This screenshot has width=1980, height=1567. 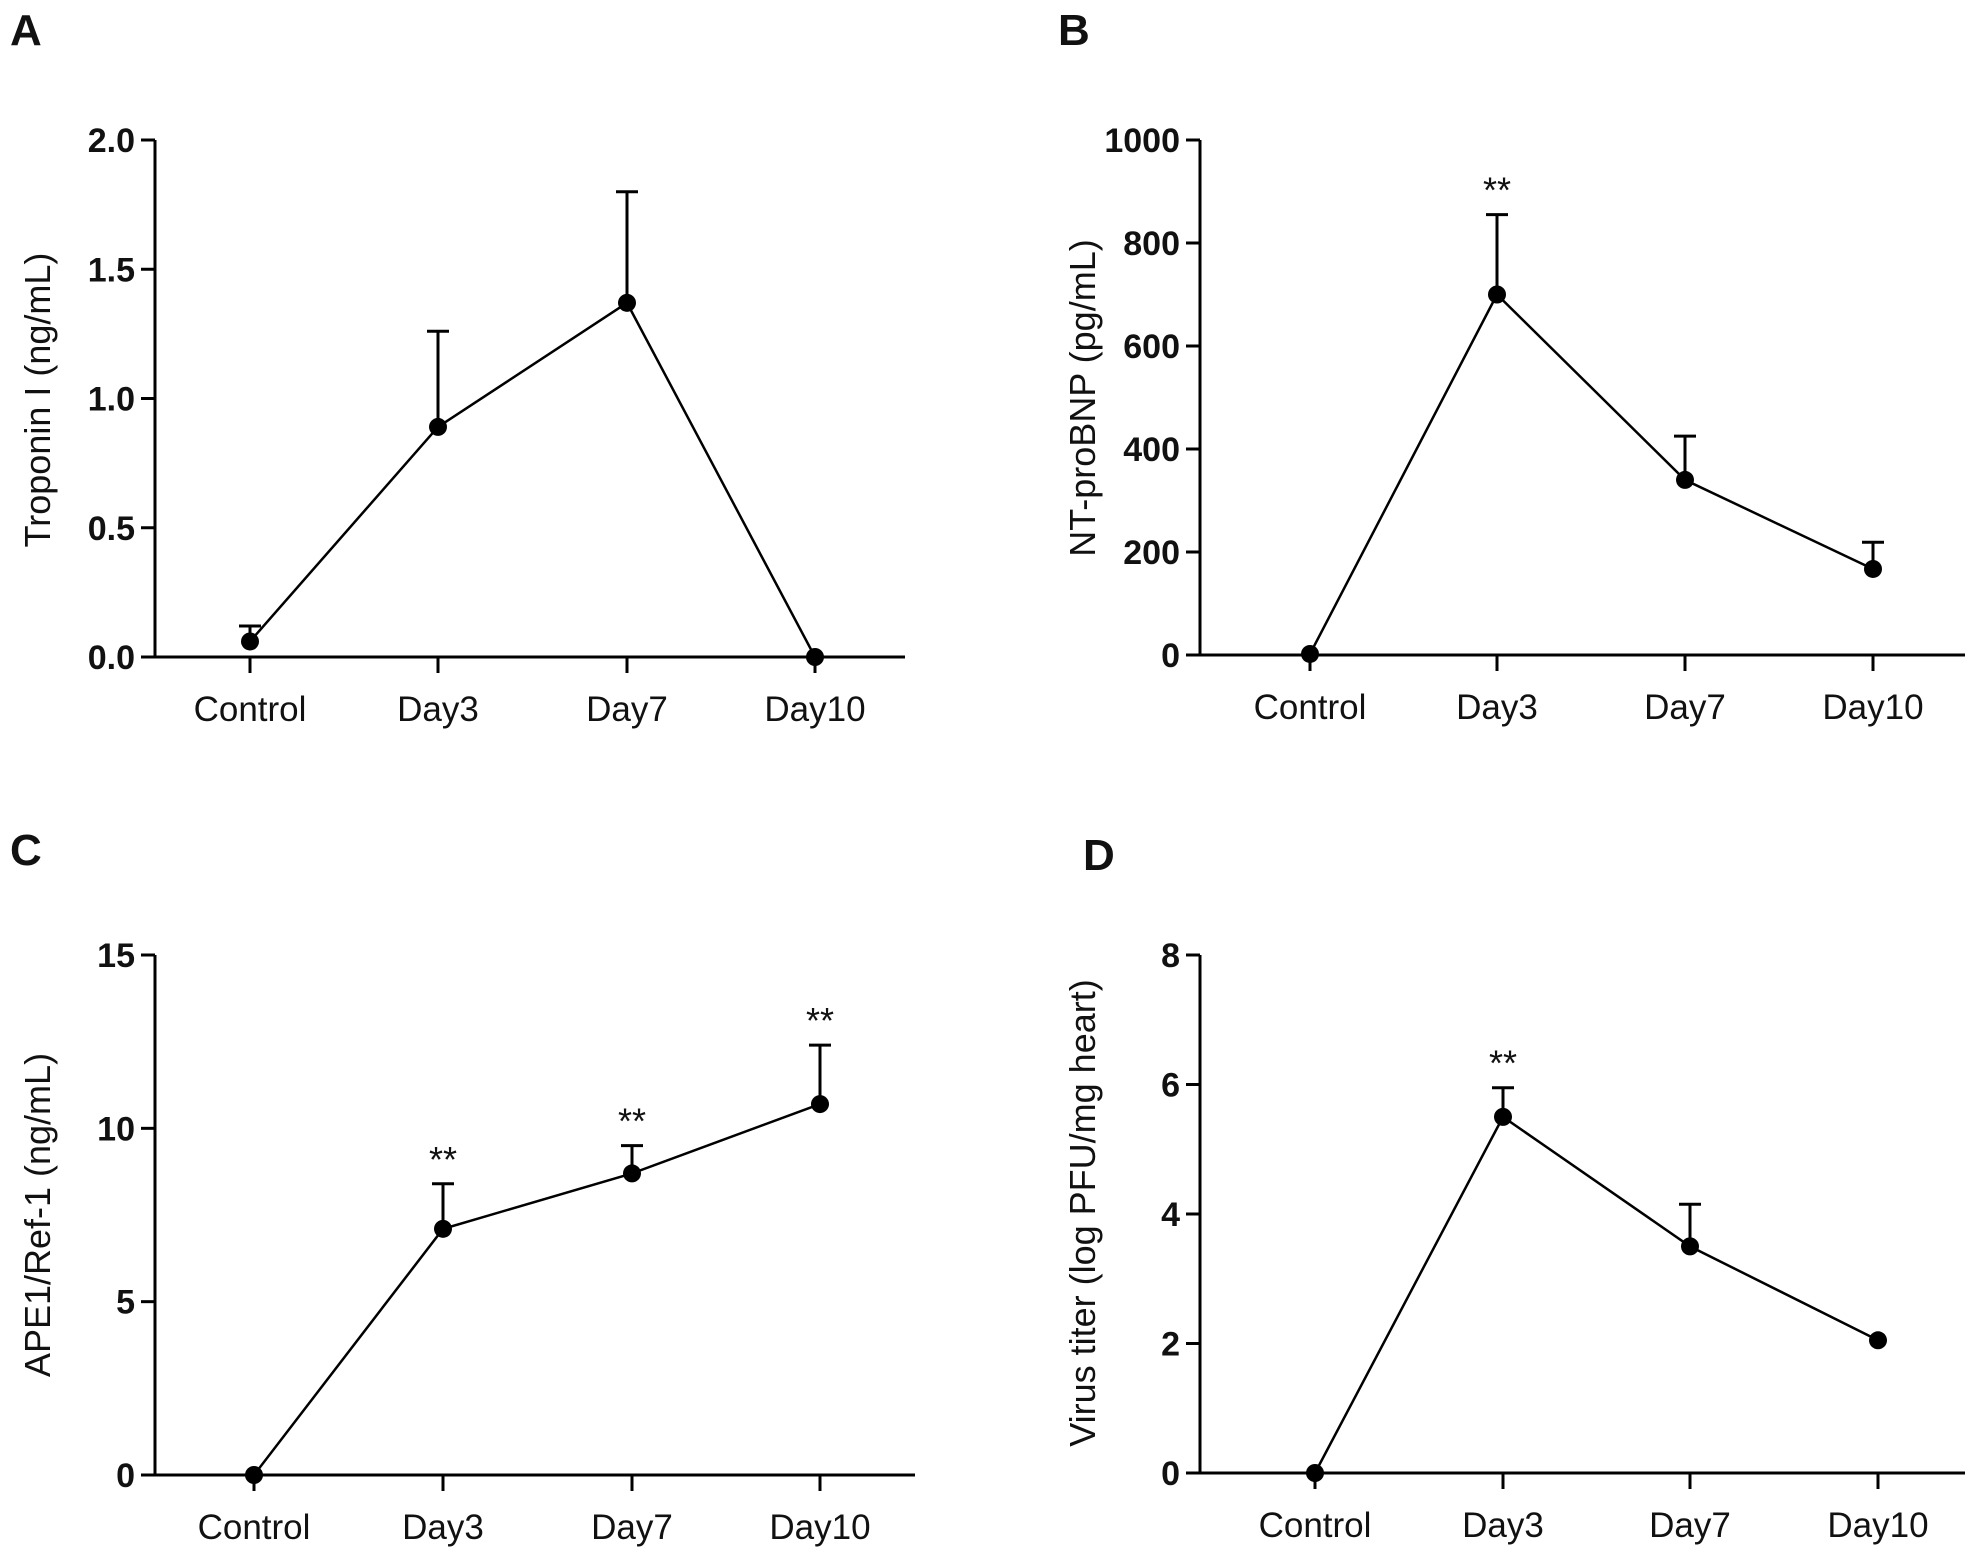 I want to click on y-tick-label: 6, so click(x=1170, y=1086).